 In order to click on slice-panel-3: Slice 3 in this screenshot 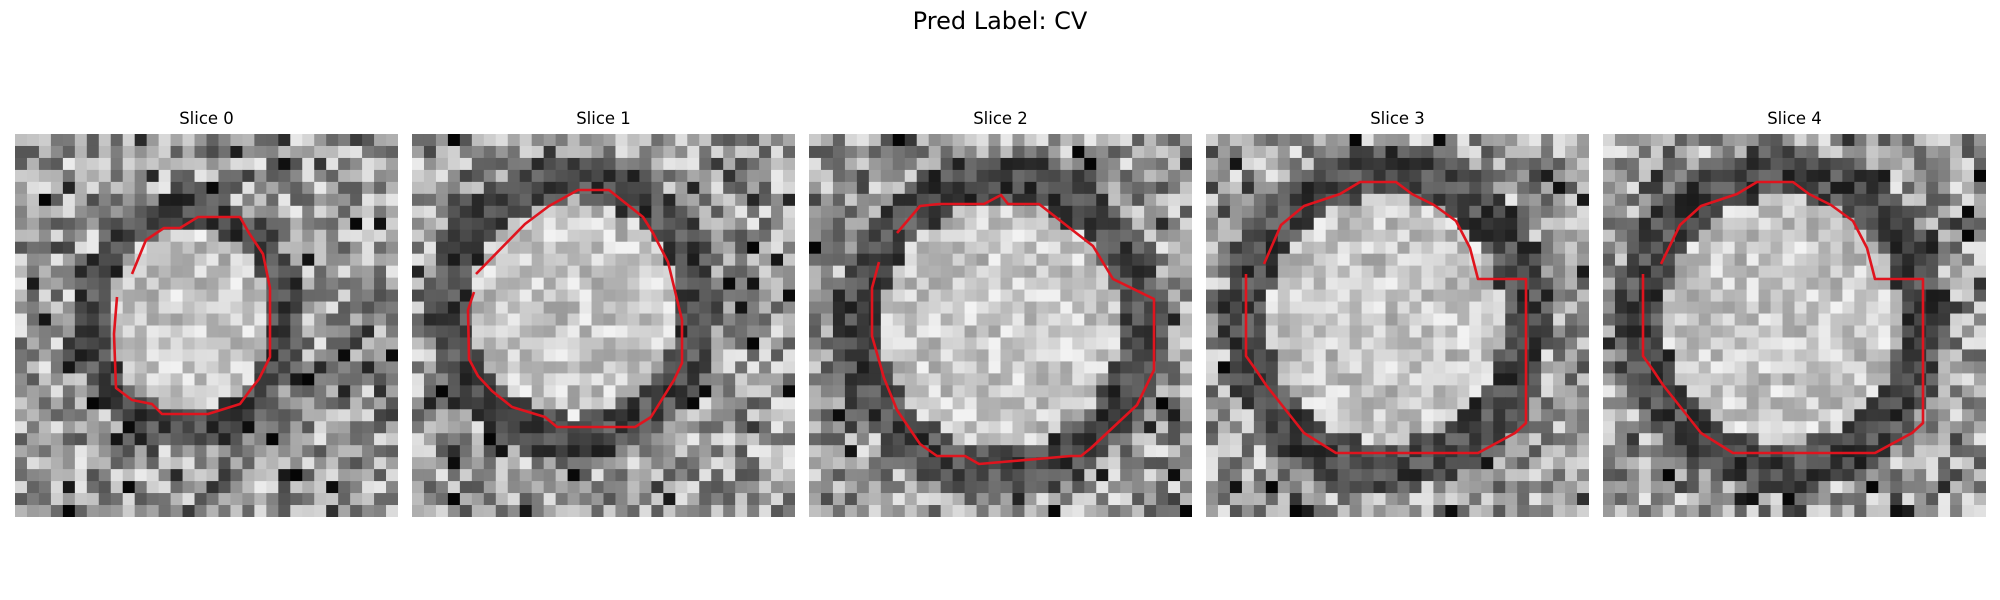, I will do `click(1397, 312)`.